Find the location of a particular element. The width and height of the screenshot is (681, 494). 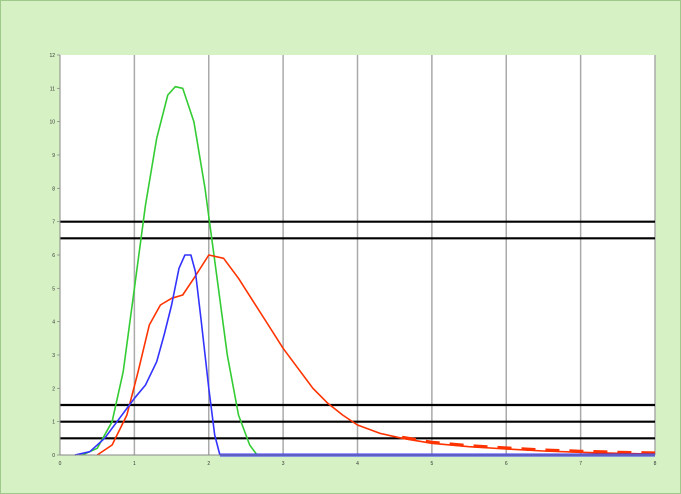

x-tick-label-3: 3 is located at coordinates (283, 464).